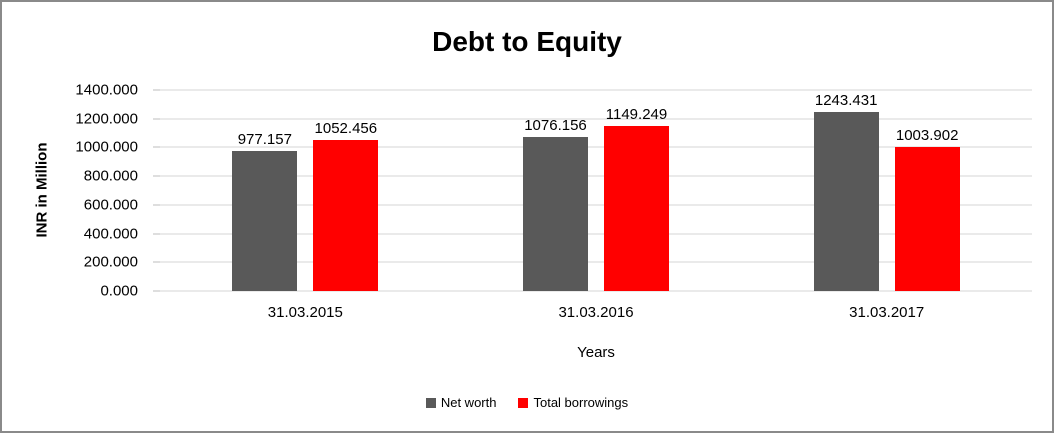 Image resolution: width=1054 pixels, height=433 pixels. Describe the element at coordinates (106, 147) in the screenshot. I see `y-tick-label: 1000.000` at that location.